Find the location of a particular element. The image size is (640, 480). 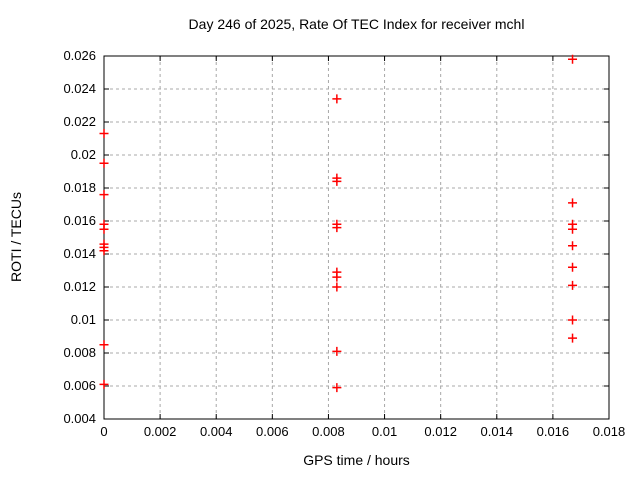

x-tick-label: 0 is located at coordinates (103, 431).